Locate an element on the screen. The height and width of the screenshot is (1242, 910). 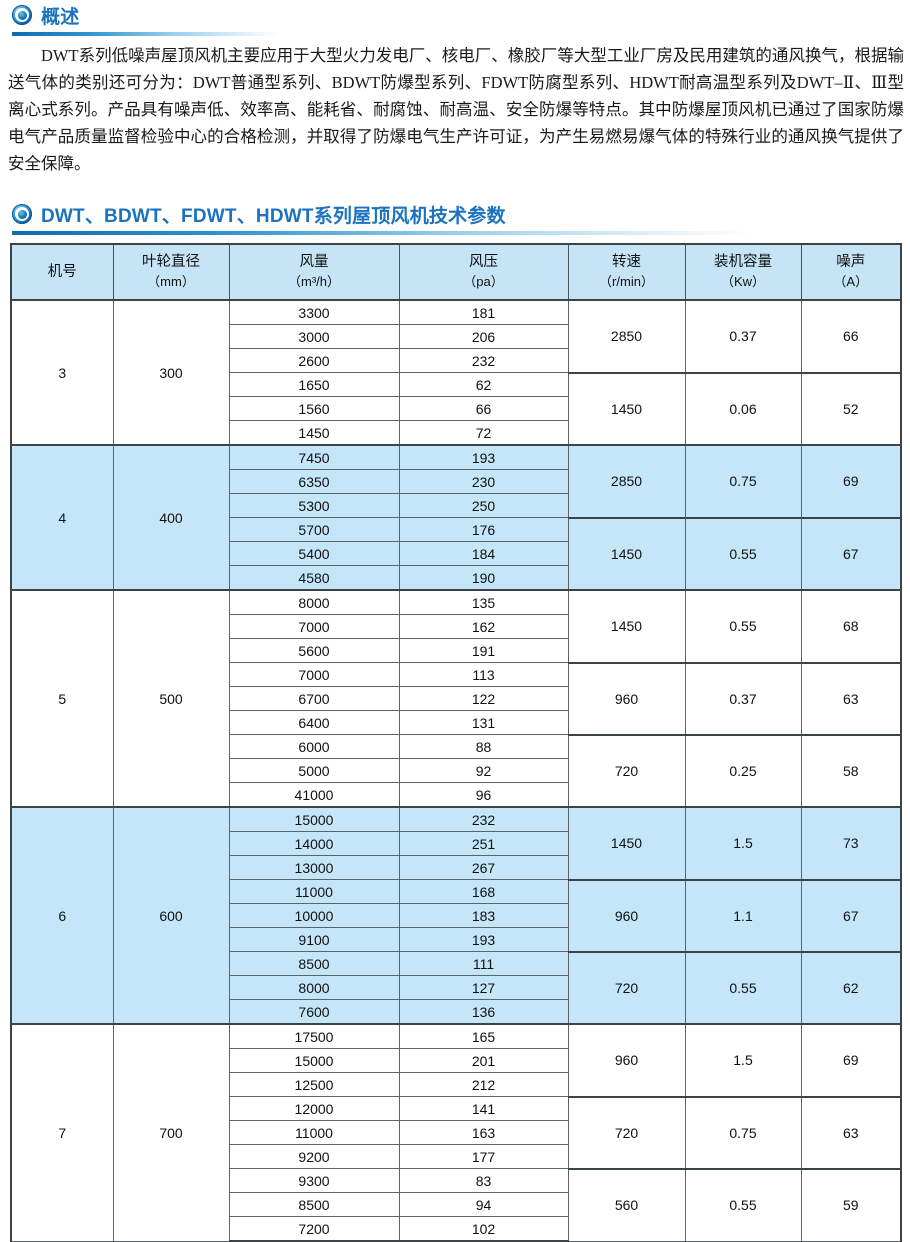
table-row: 7000 113 960 0.37 63 is located at coordinates (456, 698).